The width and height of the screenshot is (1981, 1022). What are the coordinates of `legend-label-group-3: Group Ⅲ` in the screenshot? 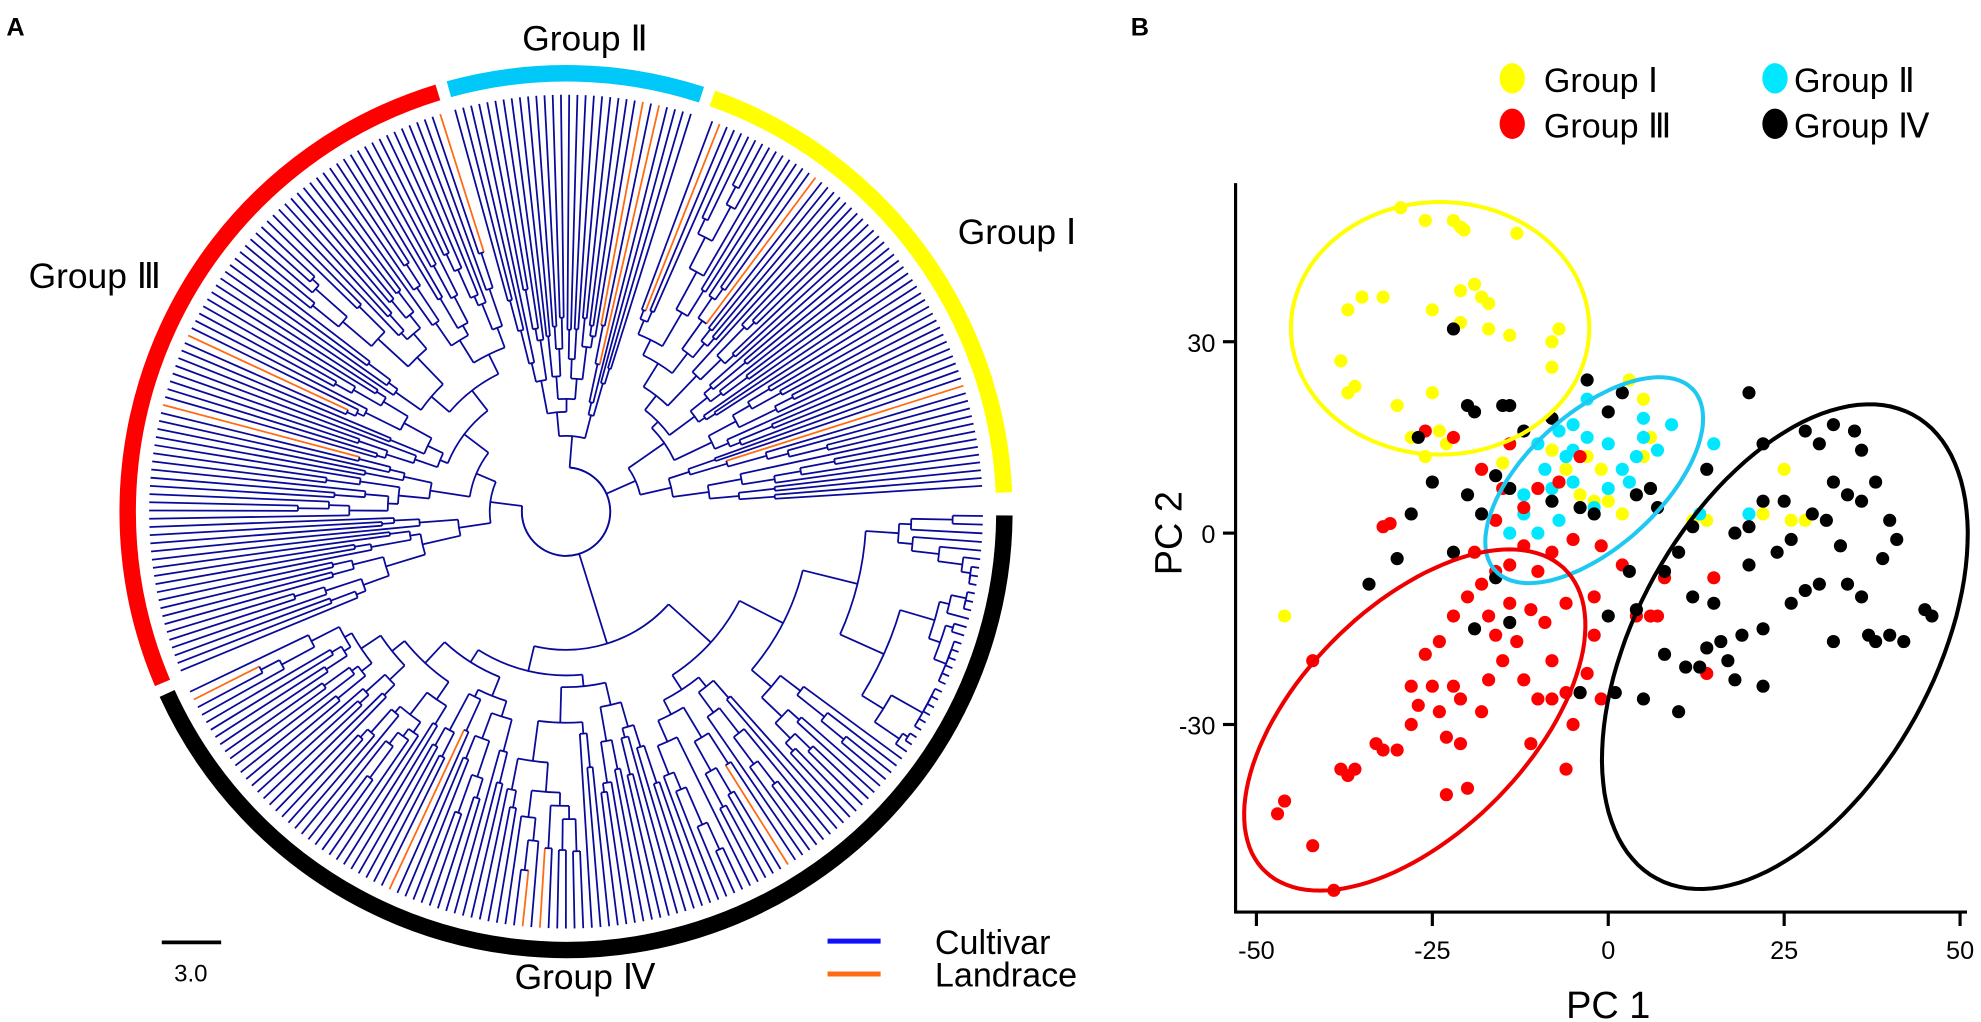 It's located at (1608, 127).